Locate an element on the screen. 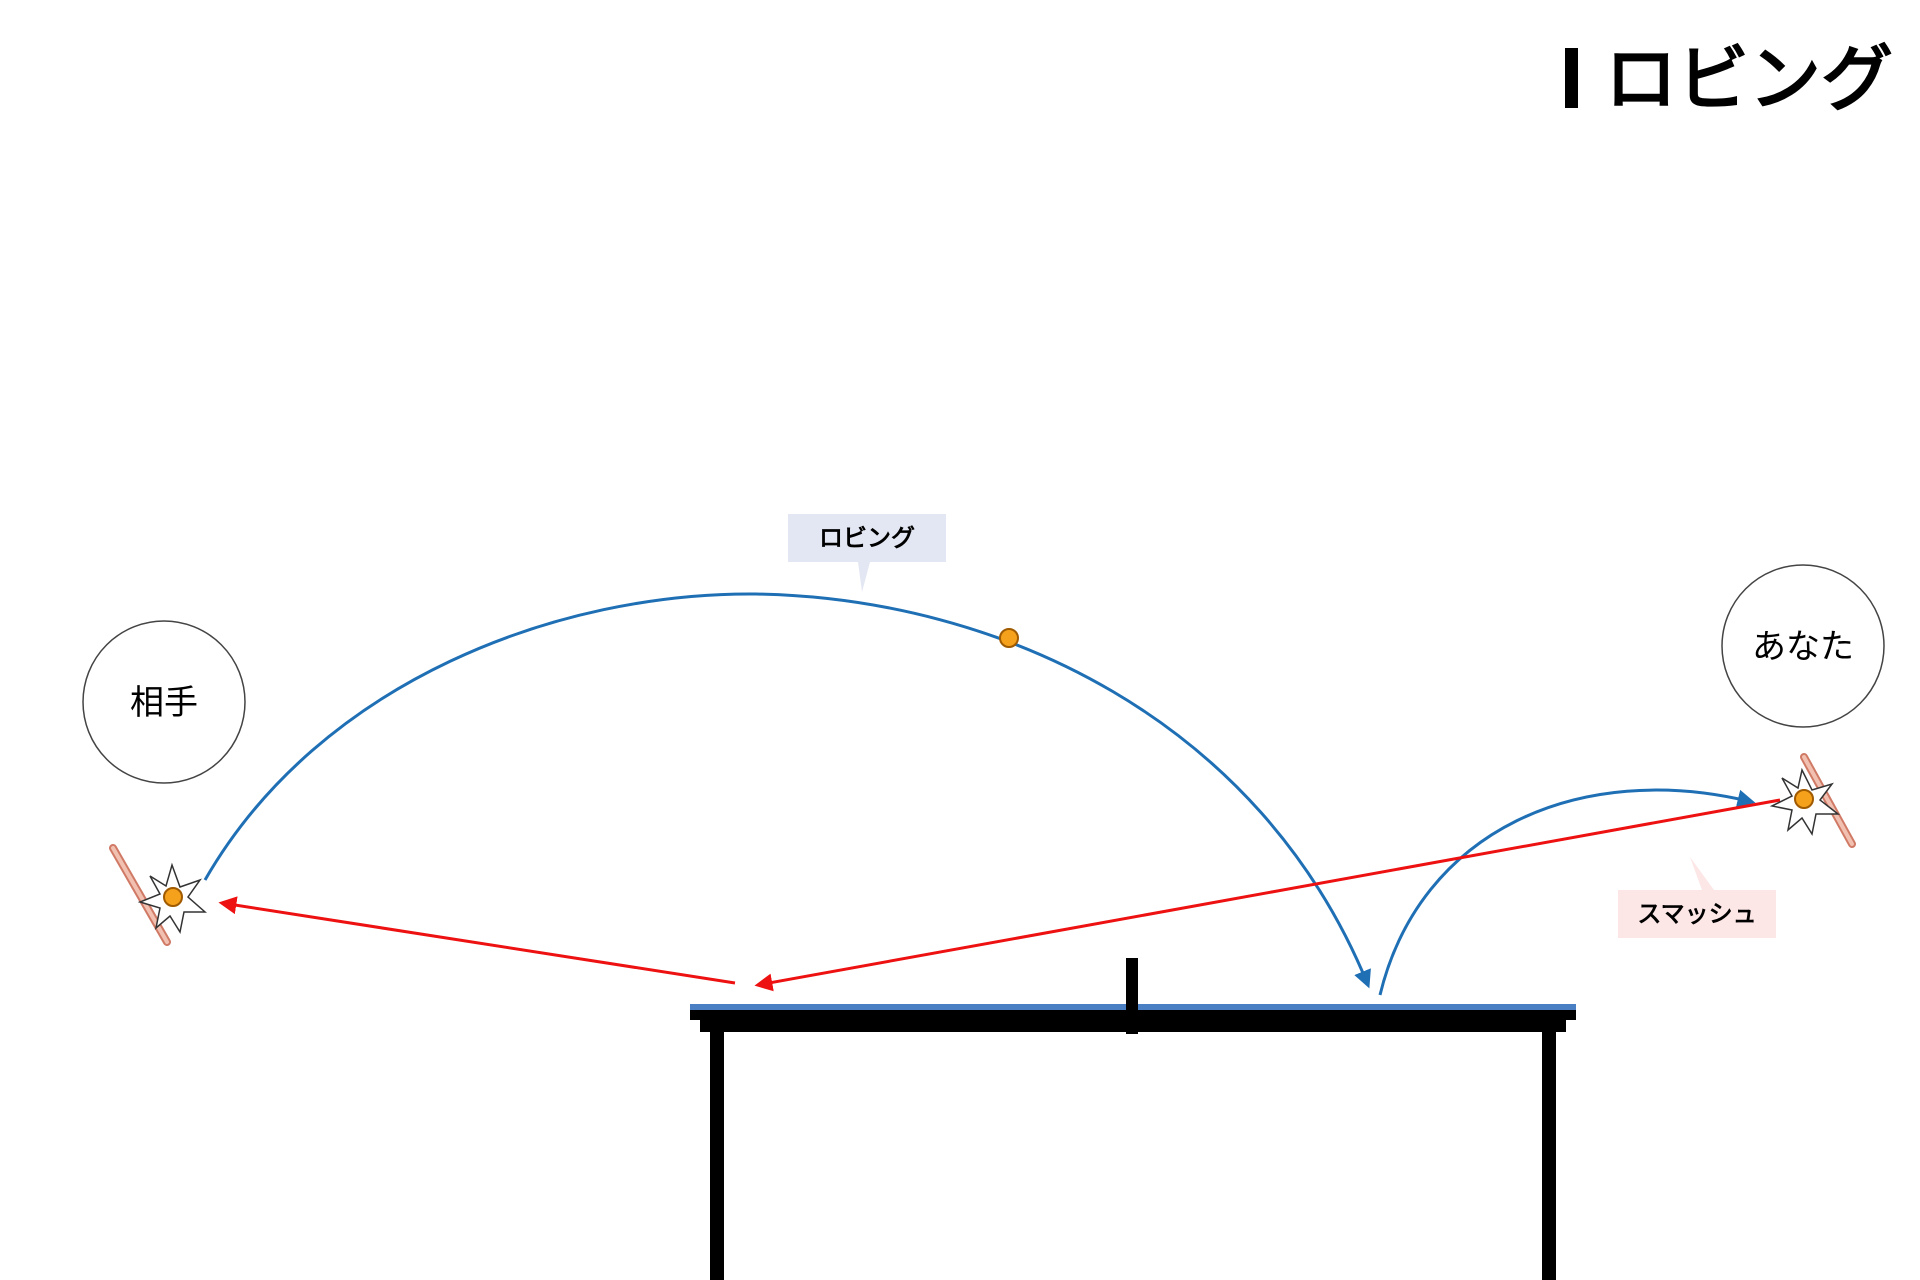 The image size is (1920, 1280). smash-callout: スマッシュ is located at coordinates (1697, 897).